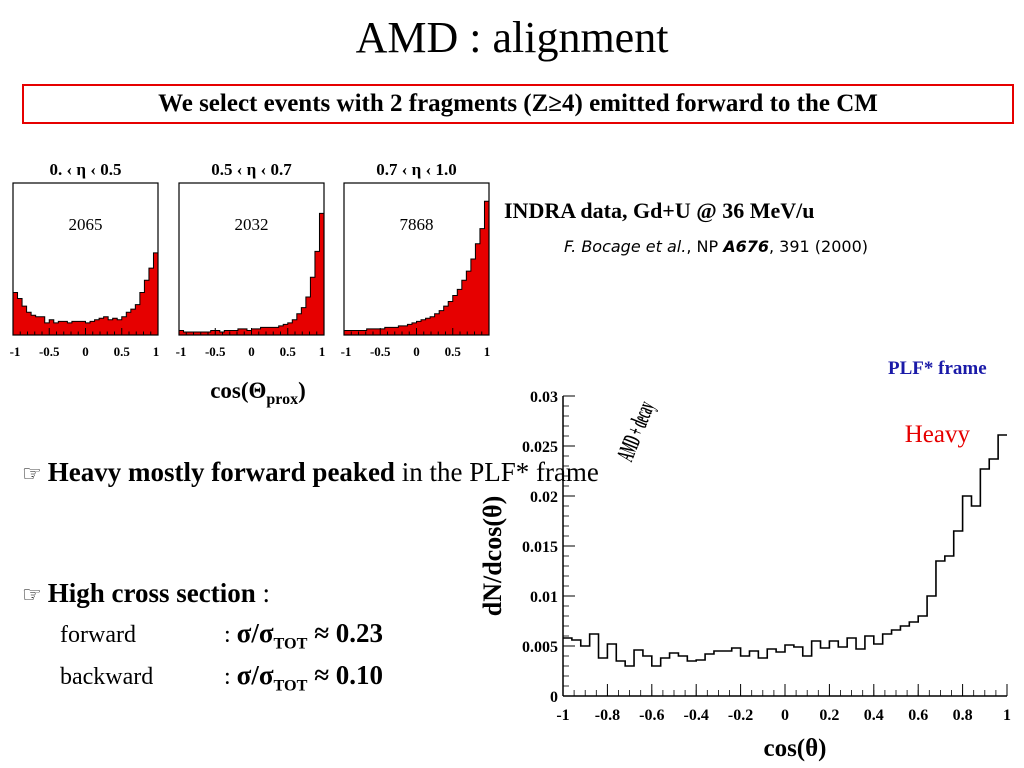  Describe the element at coordinates (562, 715) in the screenshot. I see `x-tick-label: -1` at that location.